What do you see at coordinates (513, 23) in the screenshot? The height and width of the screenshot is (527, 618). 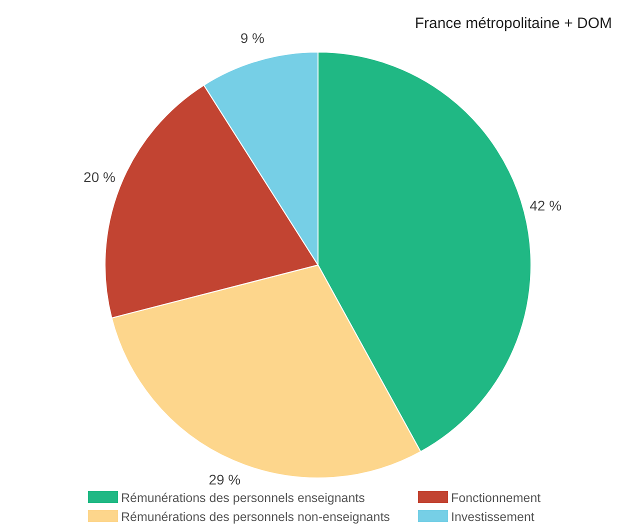 I see `chart-subtitle: France métropolitaine + DOM` at bounding box center [513, 23].